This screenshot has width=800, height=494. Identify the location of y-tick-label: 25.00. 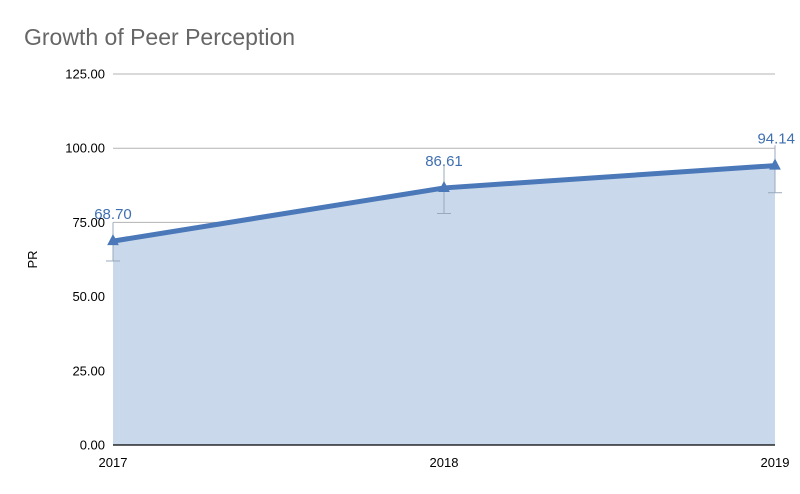
(88, 370).